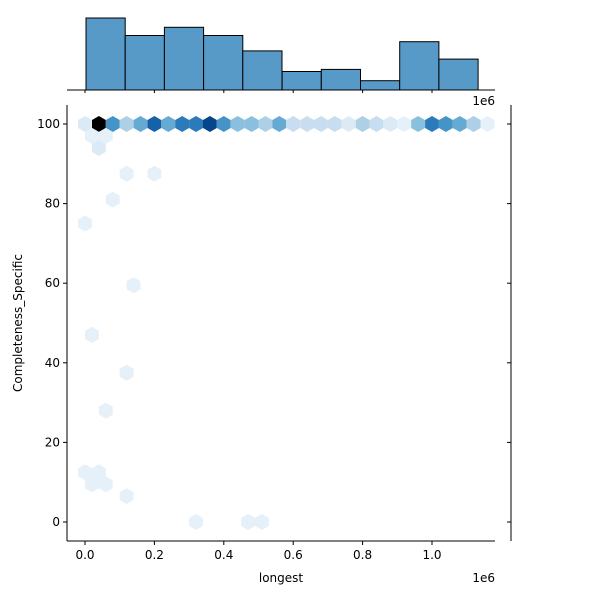 This screenshot has height=600, width=600. I want to click on y-tick-label: 0, so click(56, 522).